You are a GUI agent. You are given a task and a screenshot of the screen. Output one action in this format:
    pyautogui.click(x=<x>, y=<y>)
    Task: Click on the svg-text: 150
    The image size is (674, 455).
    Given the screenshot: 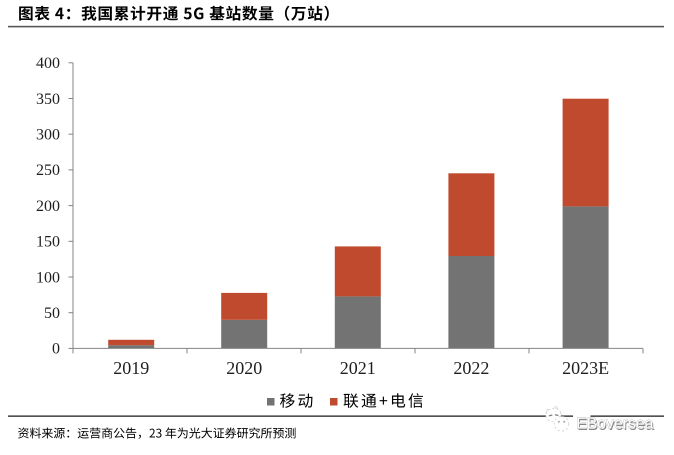 What is the action you would take?
    pyautogui.click(x=48, y=242)
    